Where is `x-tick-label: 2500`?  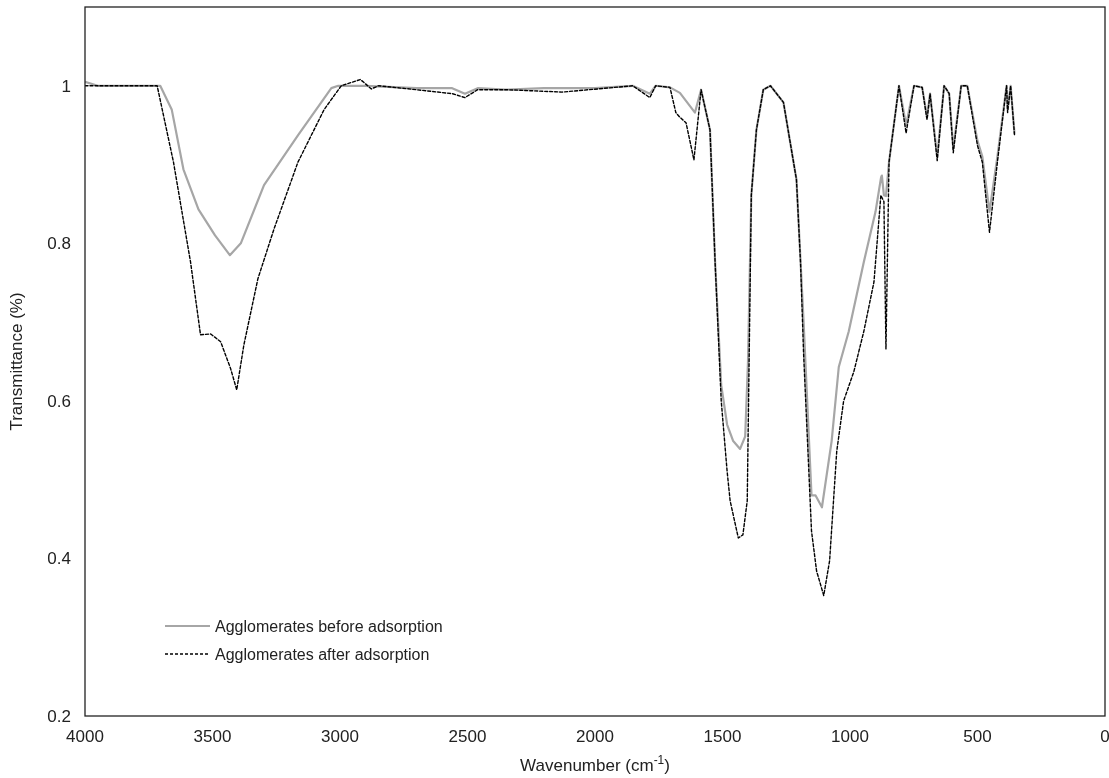 x-tick-label: 2500 is located at coordinates (467, 736).